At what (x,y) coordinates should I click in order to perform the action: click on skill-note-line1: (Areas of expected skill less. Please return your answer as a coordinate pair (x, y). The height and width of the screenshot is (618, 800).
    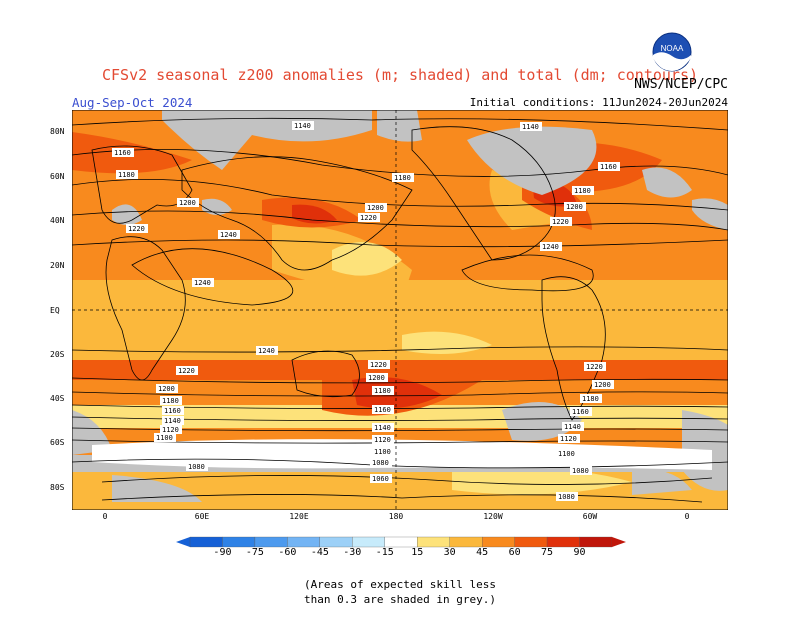
    Looking at the image, I should click on (400, 584).